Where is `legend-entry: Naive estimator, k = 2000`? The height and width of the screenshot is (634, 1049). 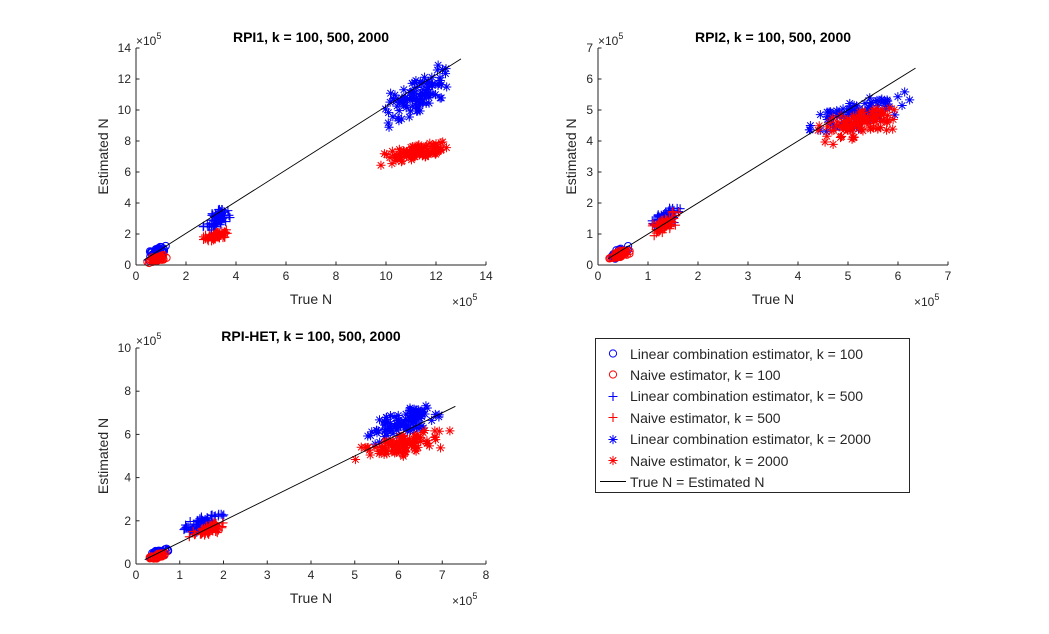
legend-entry: Naive estimator, k = 2000 is located at coordinates (752, 460).